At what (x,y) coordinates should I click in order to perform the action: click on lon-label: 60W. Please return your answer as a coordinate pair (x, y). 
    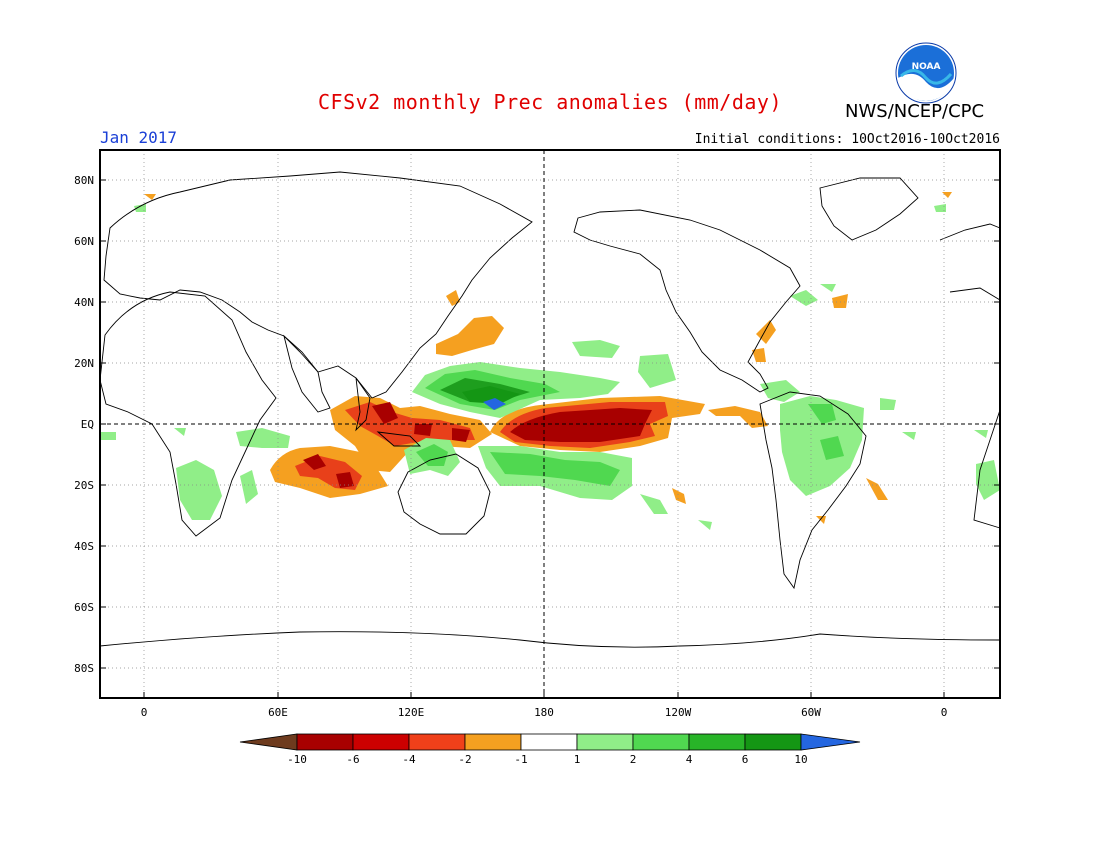
    Looking at the image, I should click on (811, 712).